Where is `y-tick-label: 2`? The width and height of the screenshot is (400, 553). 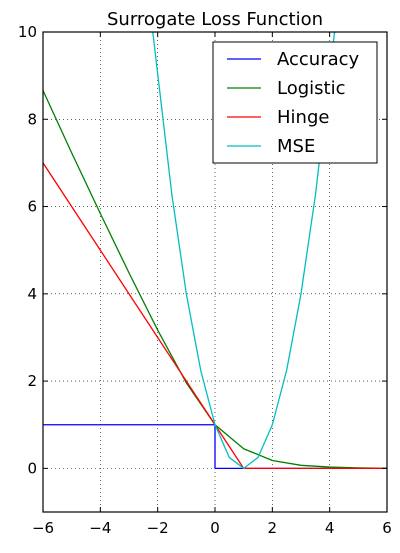 y-tick-label: 2 is located at coordinates (32, 381).